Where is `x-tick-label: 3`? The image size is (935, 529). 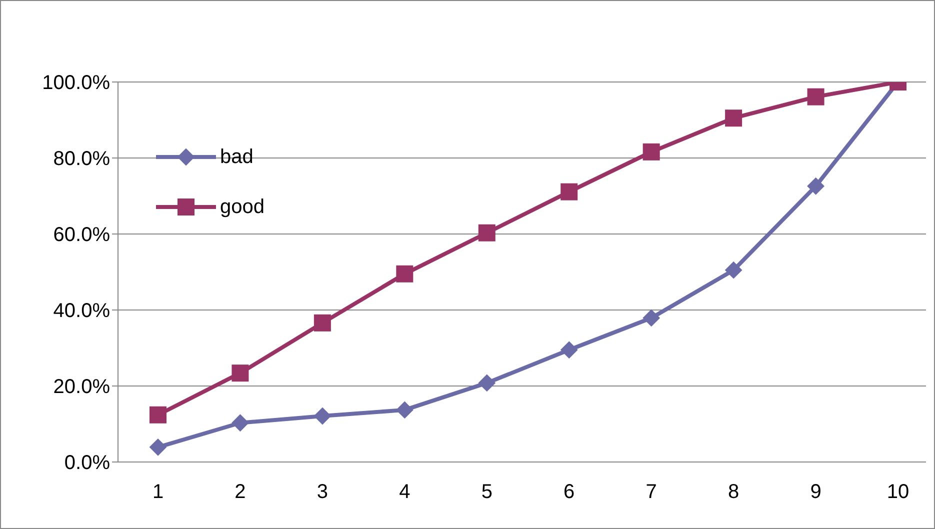 x-tick-label: 3 is located at coordinates (322, 492).